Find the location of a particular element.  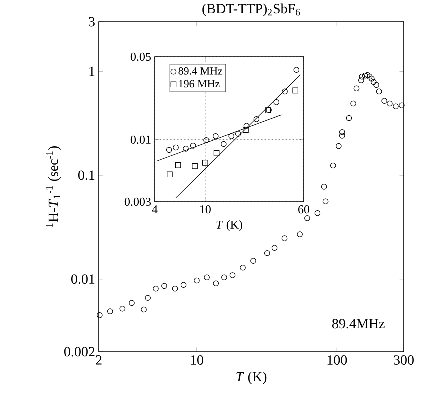

y-tick-label: 1 is located at coordinates (92, 71).